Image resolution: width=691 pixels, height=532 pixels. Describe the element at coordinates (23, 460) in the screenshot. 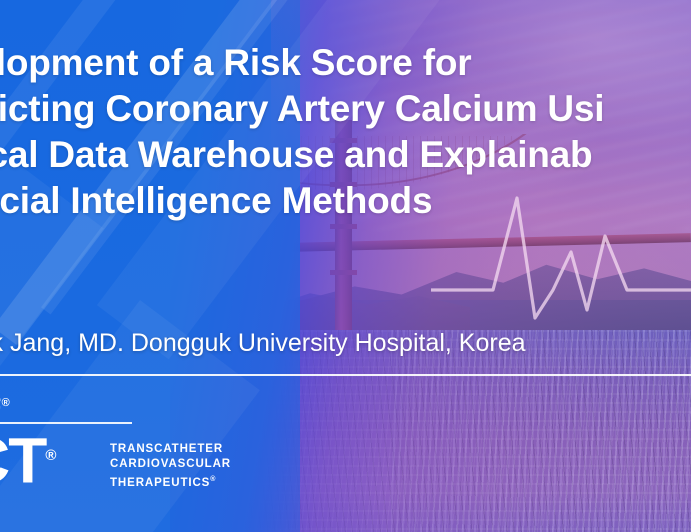

I see `tct-letters: CT` at that location.